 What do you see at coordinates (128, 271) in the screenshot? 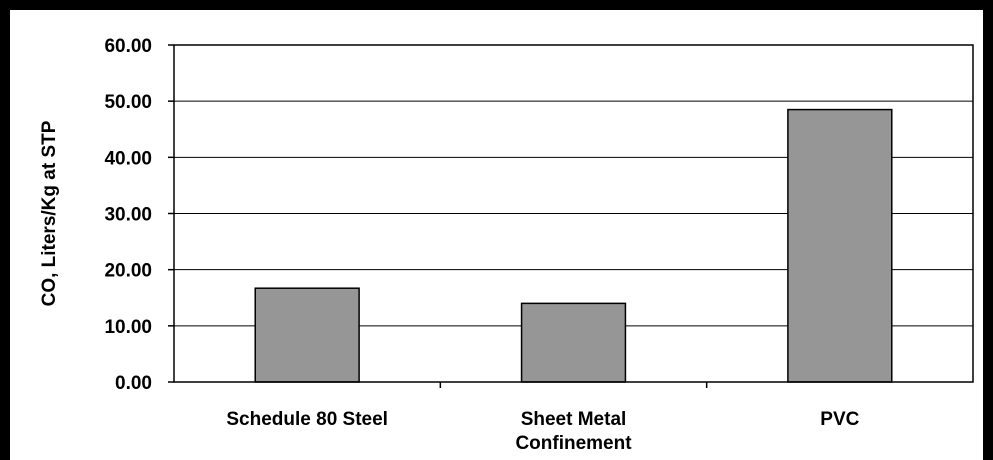
I see `y-tick-label: 20.00` at bounding box center [128, 271].